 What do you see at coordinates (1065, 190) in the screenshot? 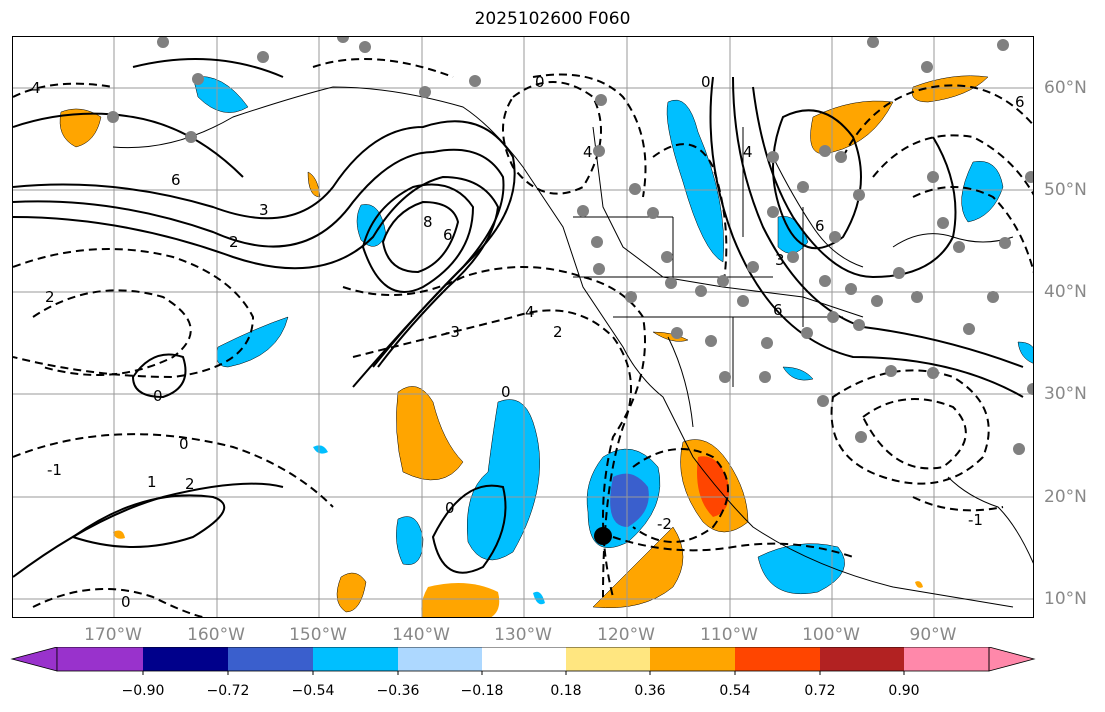
I see `lat-label: 50°N` at bounding box center [1065, 190].